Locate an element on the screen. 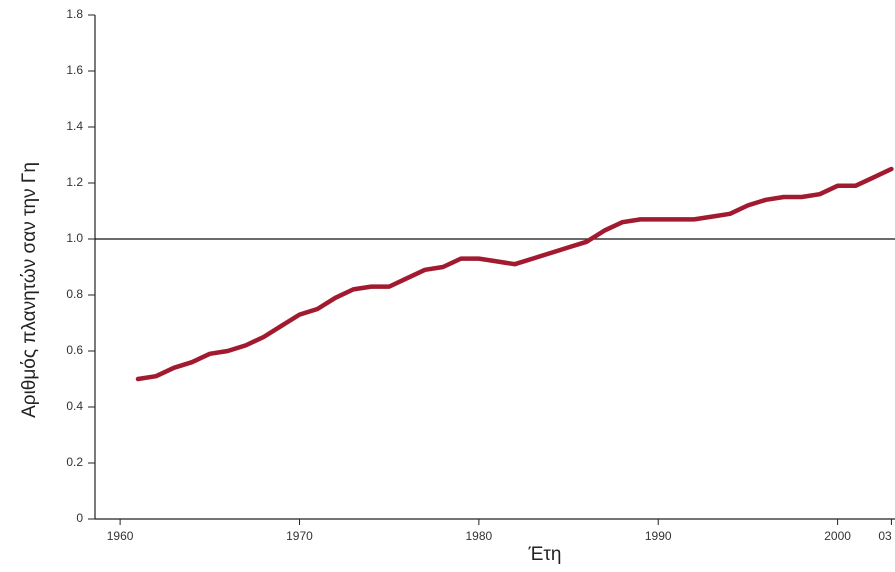 The width and height of the screenshot is (895, 572). x-tick-label: 03 is located at coordinates (885, 536).